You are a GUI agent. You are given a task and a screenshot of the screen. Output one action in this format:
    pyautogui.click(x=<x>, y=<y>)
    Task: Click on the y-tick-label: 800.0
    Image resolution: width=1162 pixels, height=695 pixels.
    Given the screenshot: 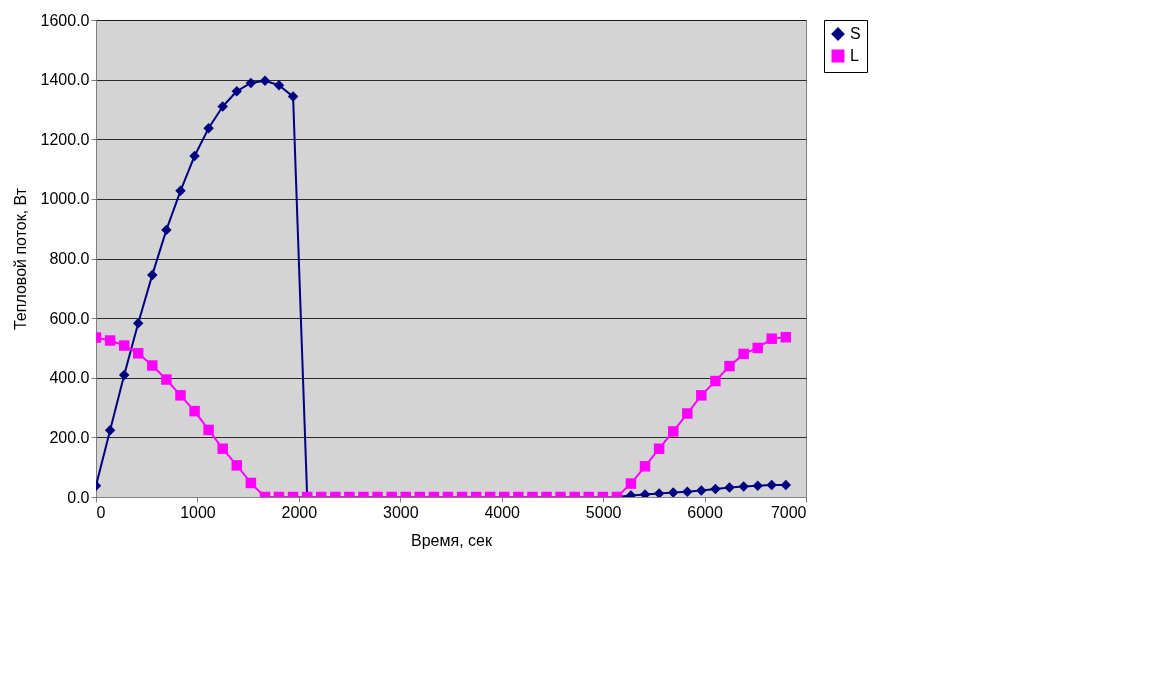 What is the action you would take?
    pyautogui.click(x=69, y=258)
    